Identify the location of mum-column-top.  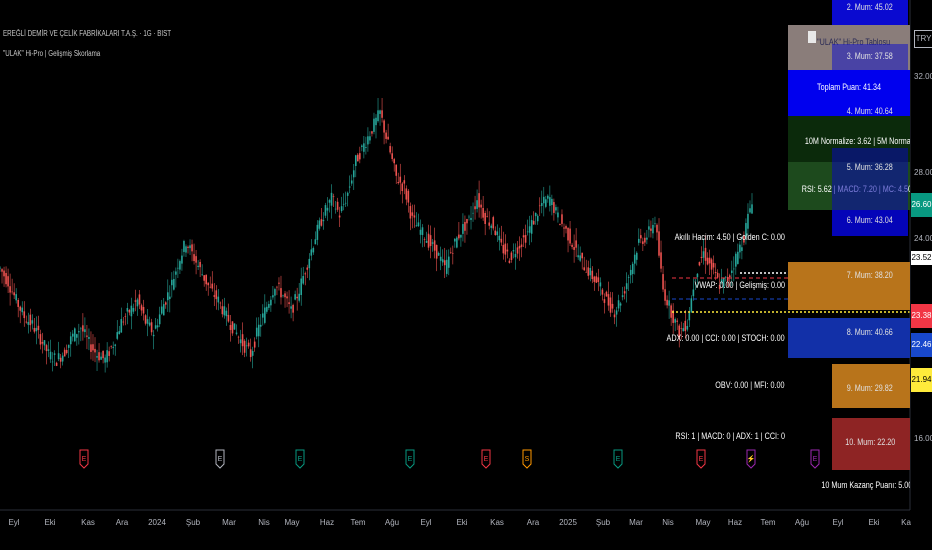
(870, 12).